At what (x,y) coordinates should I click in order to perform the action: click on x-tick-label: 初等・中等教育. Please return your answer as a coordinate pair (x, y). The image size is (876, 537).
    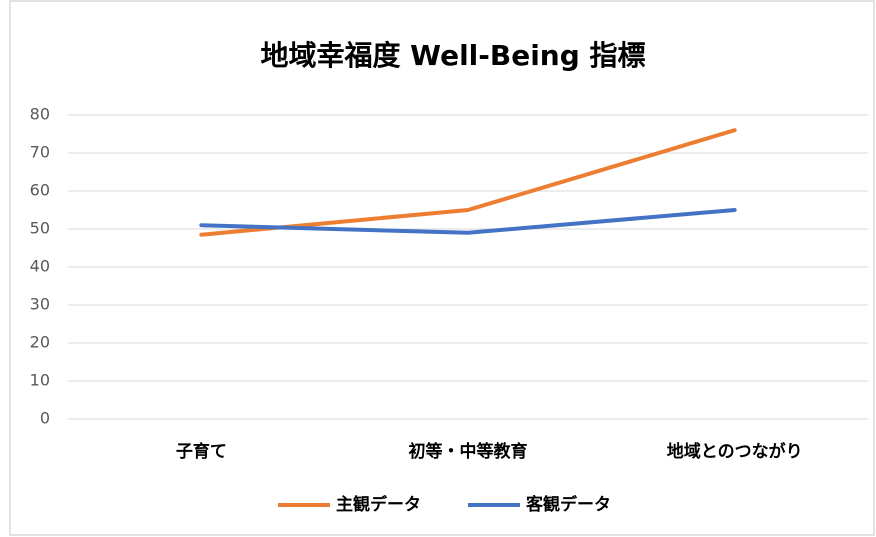
    Looking at the image, I should click on (468, 451).